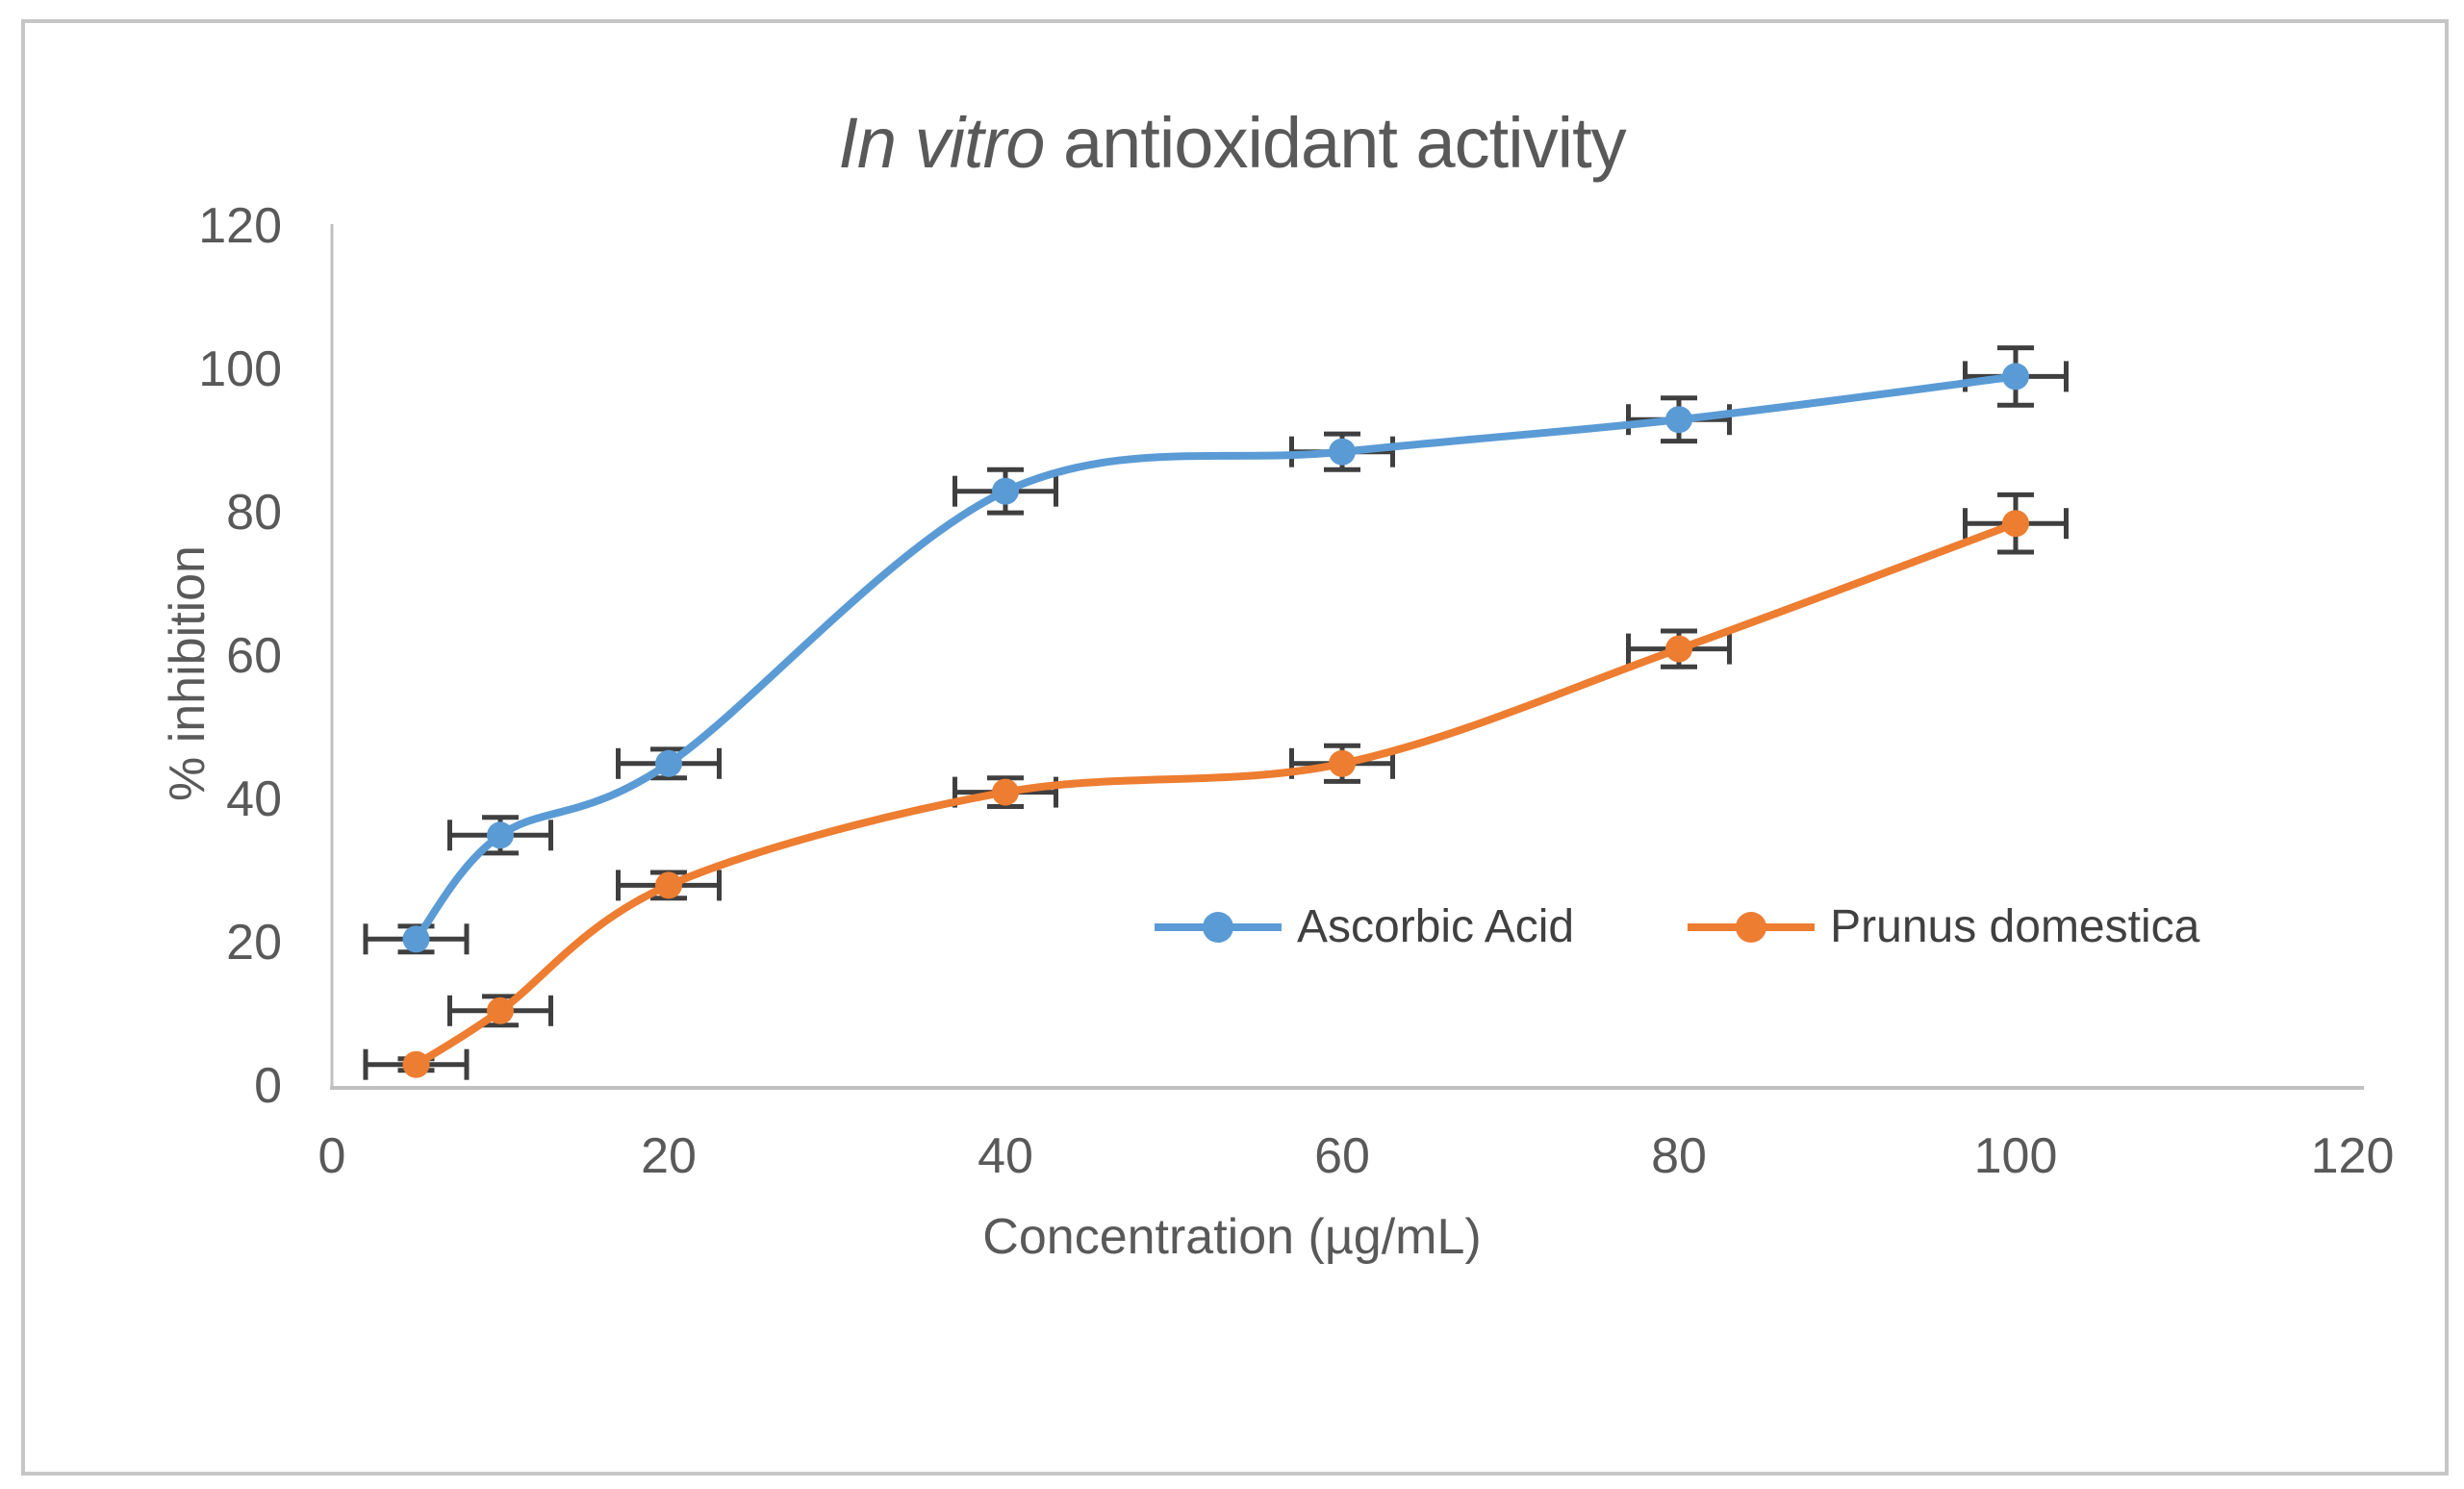 The width and height of the screenshot is (2464, 1489). I want to click on x-tick-label: 40, so click(1005, 1156).